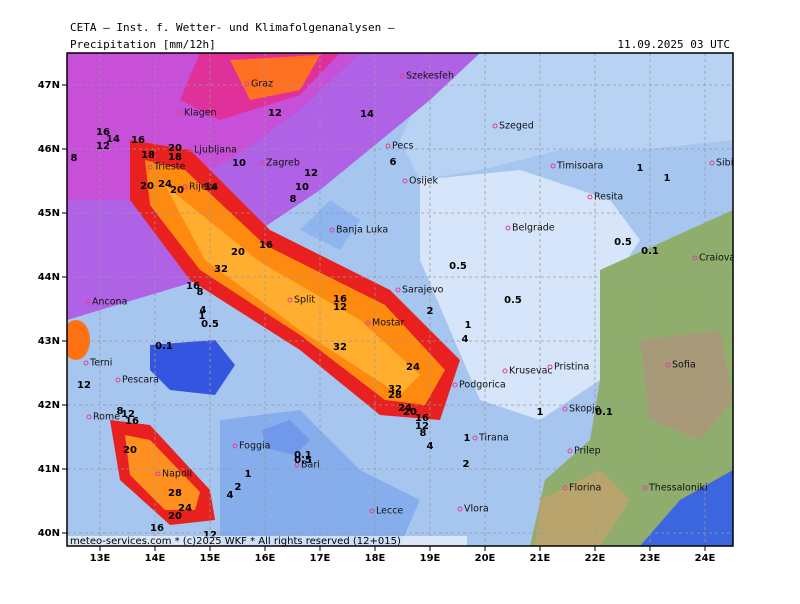 This screenshot has height=604, width=800. I want to click on city-name: Mostar, so click(388, 323).